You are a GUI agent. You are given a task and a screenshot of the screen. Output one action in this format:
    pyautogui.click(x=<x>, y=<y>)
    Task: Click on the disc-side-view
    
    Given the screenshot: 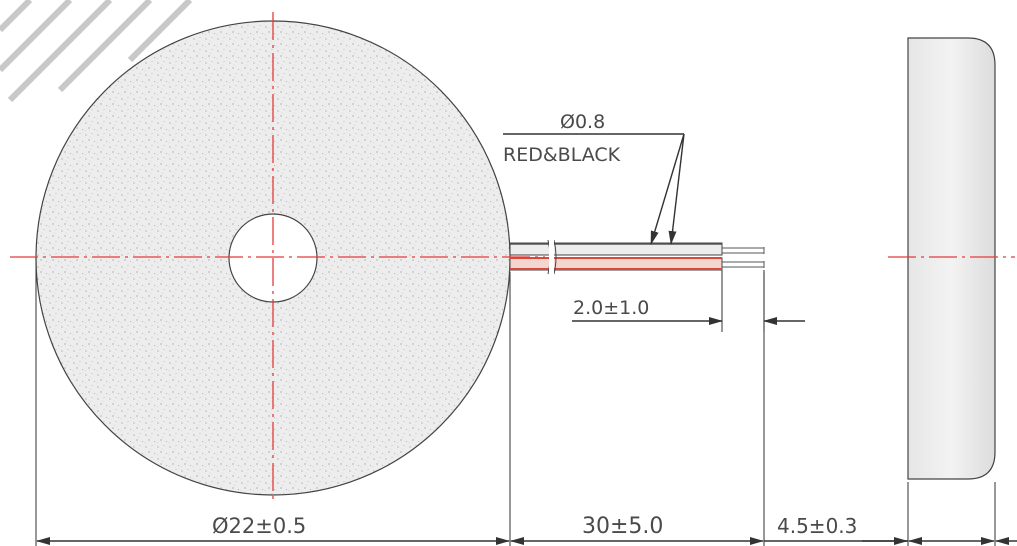 What is the action you would take?
    pyautogui.click(x=951, y=258)
    